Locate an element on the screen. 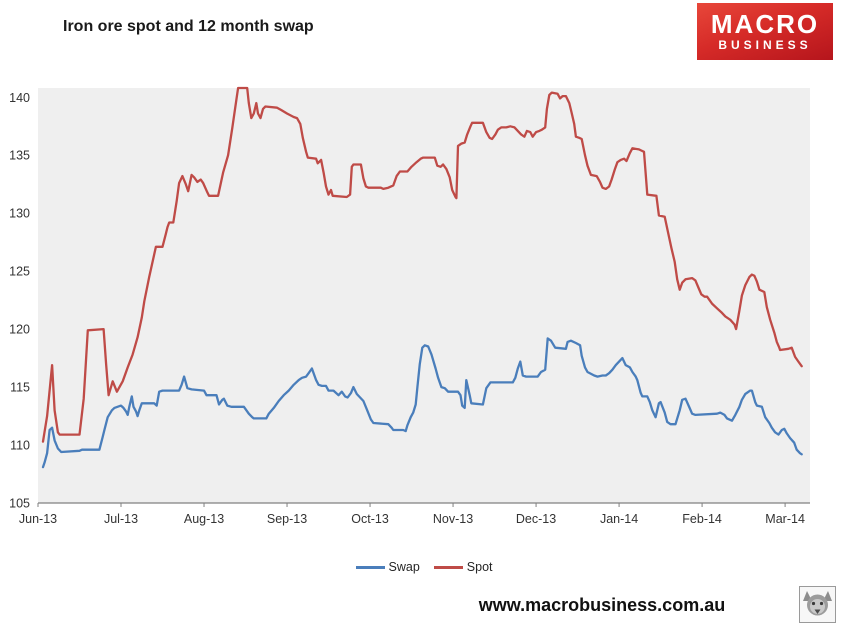 This screenshot has height=625, width=841. macrobusiness-logo: MACRO BUSINESS is located at coordinates (765, 31).